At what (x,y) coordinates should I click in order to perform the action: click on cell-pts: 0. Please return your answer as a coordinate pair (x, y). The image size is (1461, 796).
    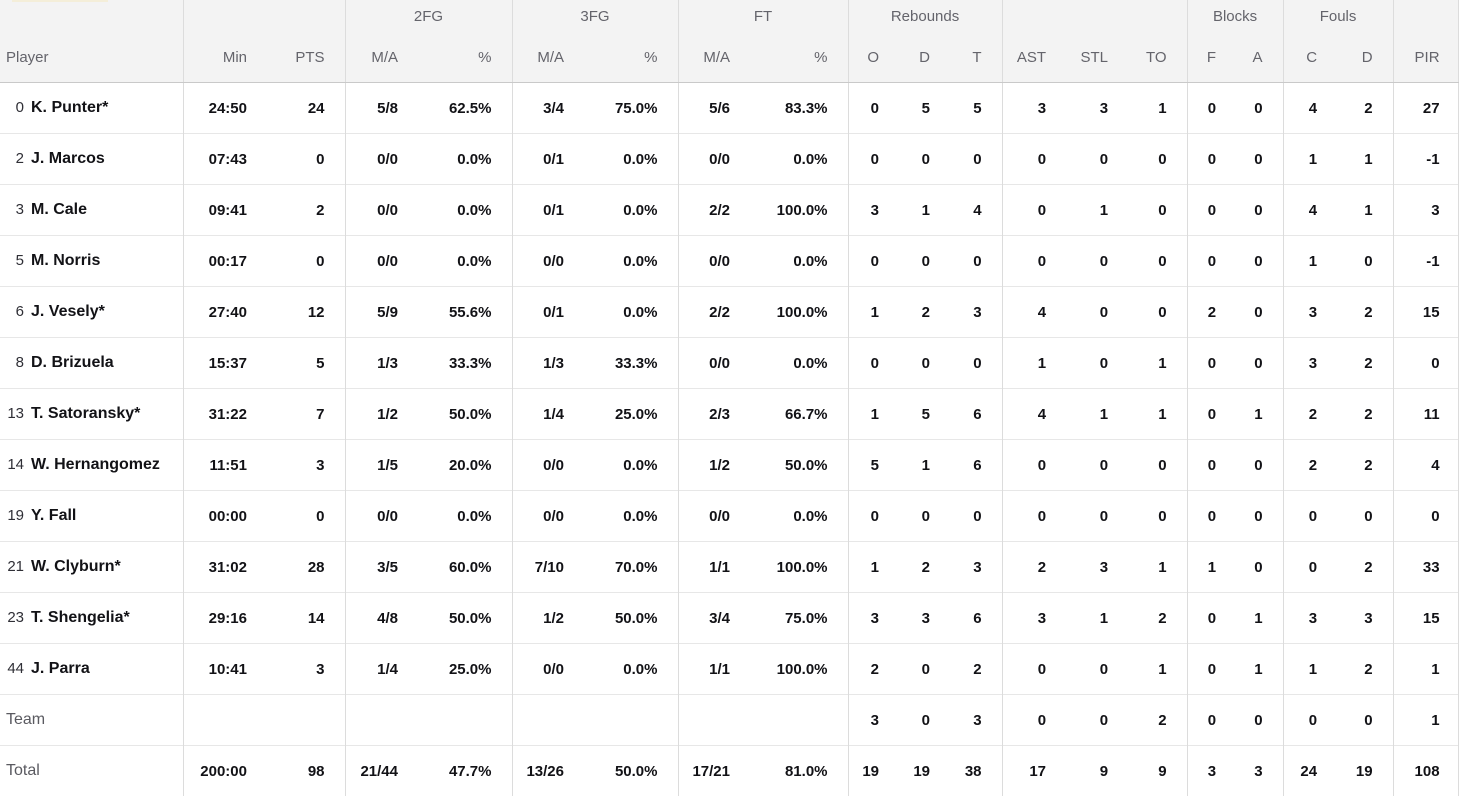
    Looking at the image, I should click on (306, 159).